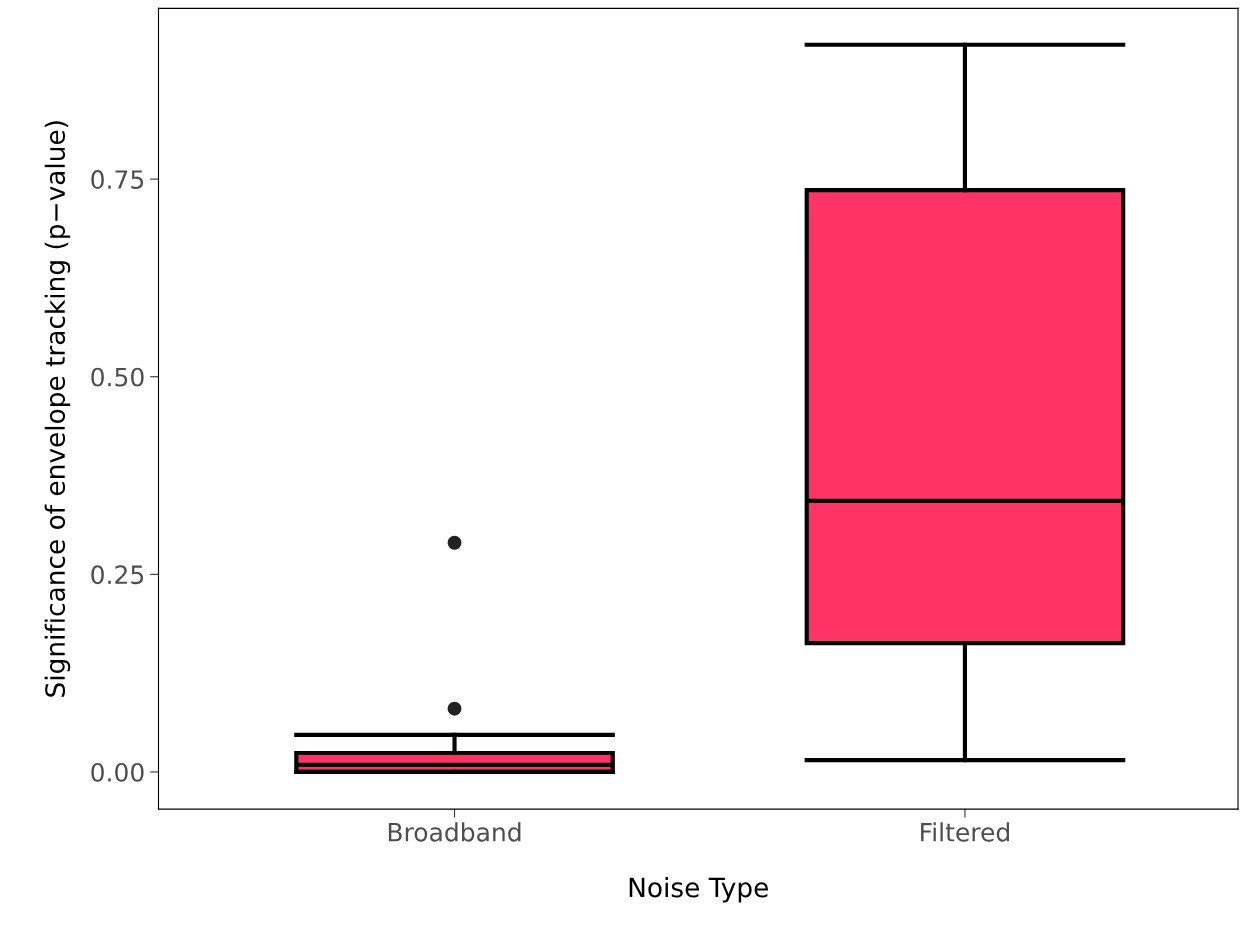  Describe the element at coordinates (117, 772) in the screenshot. I see `y-tick-label: 0.00` at that location.